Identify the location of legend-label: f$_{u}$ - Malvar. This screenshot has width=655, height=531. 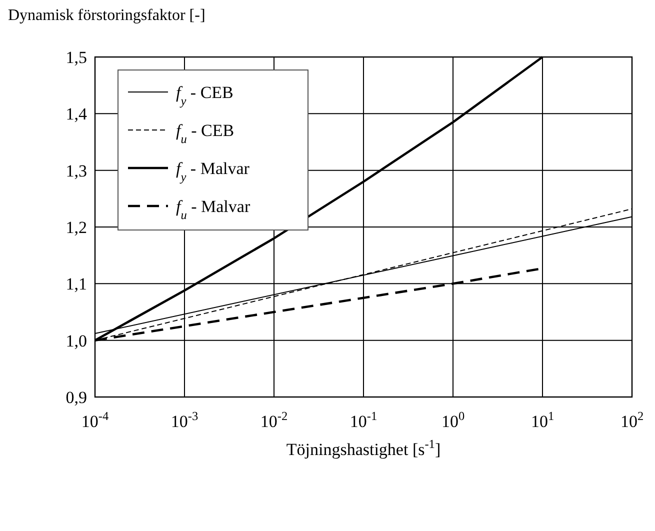
(213, 209).